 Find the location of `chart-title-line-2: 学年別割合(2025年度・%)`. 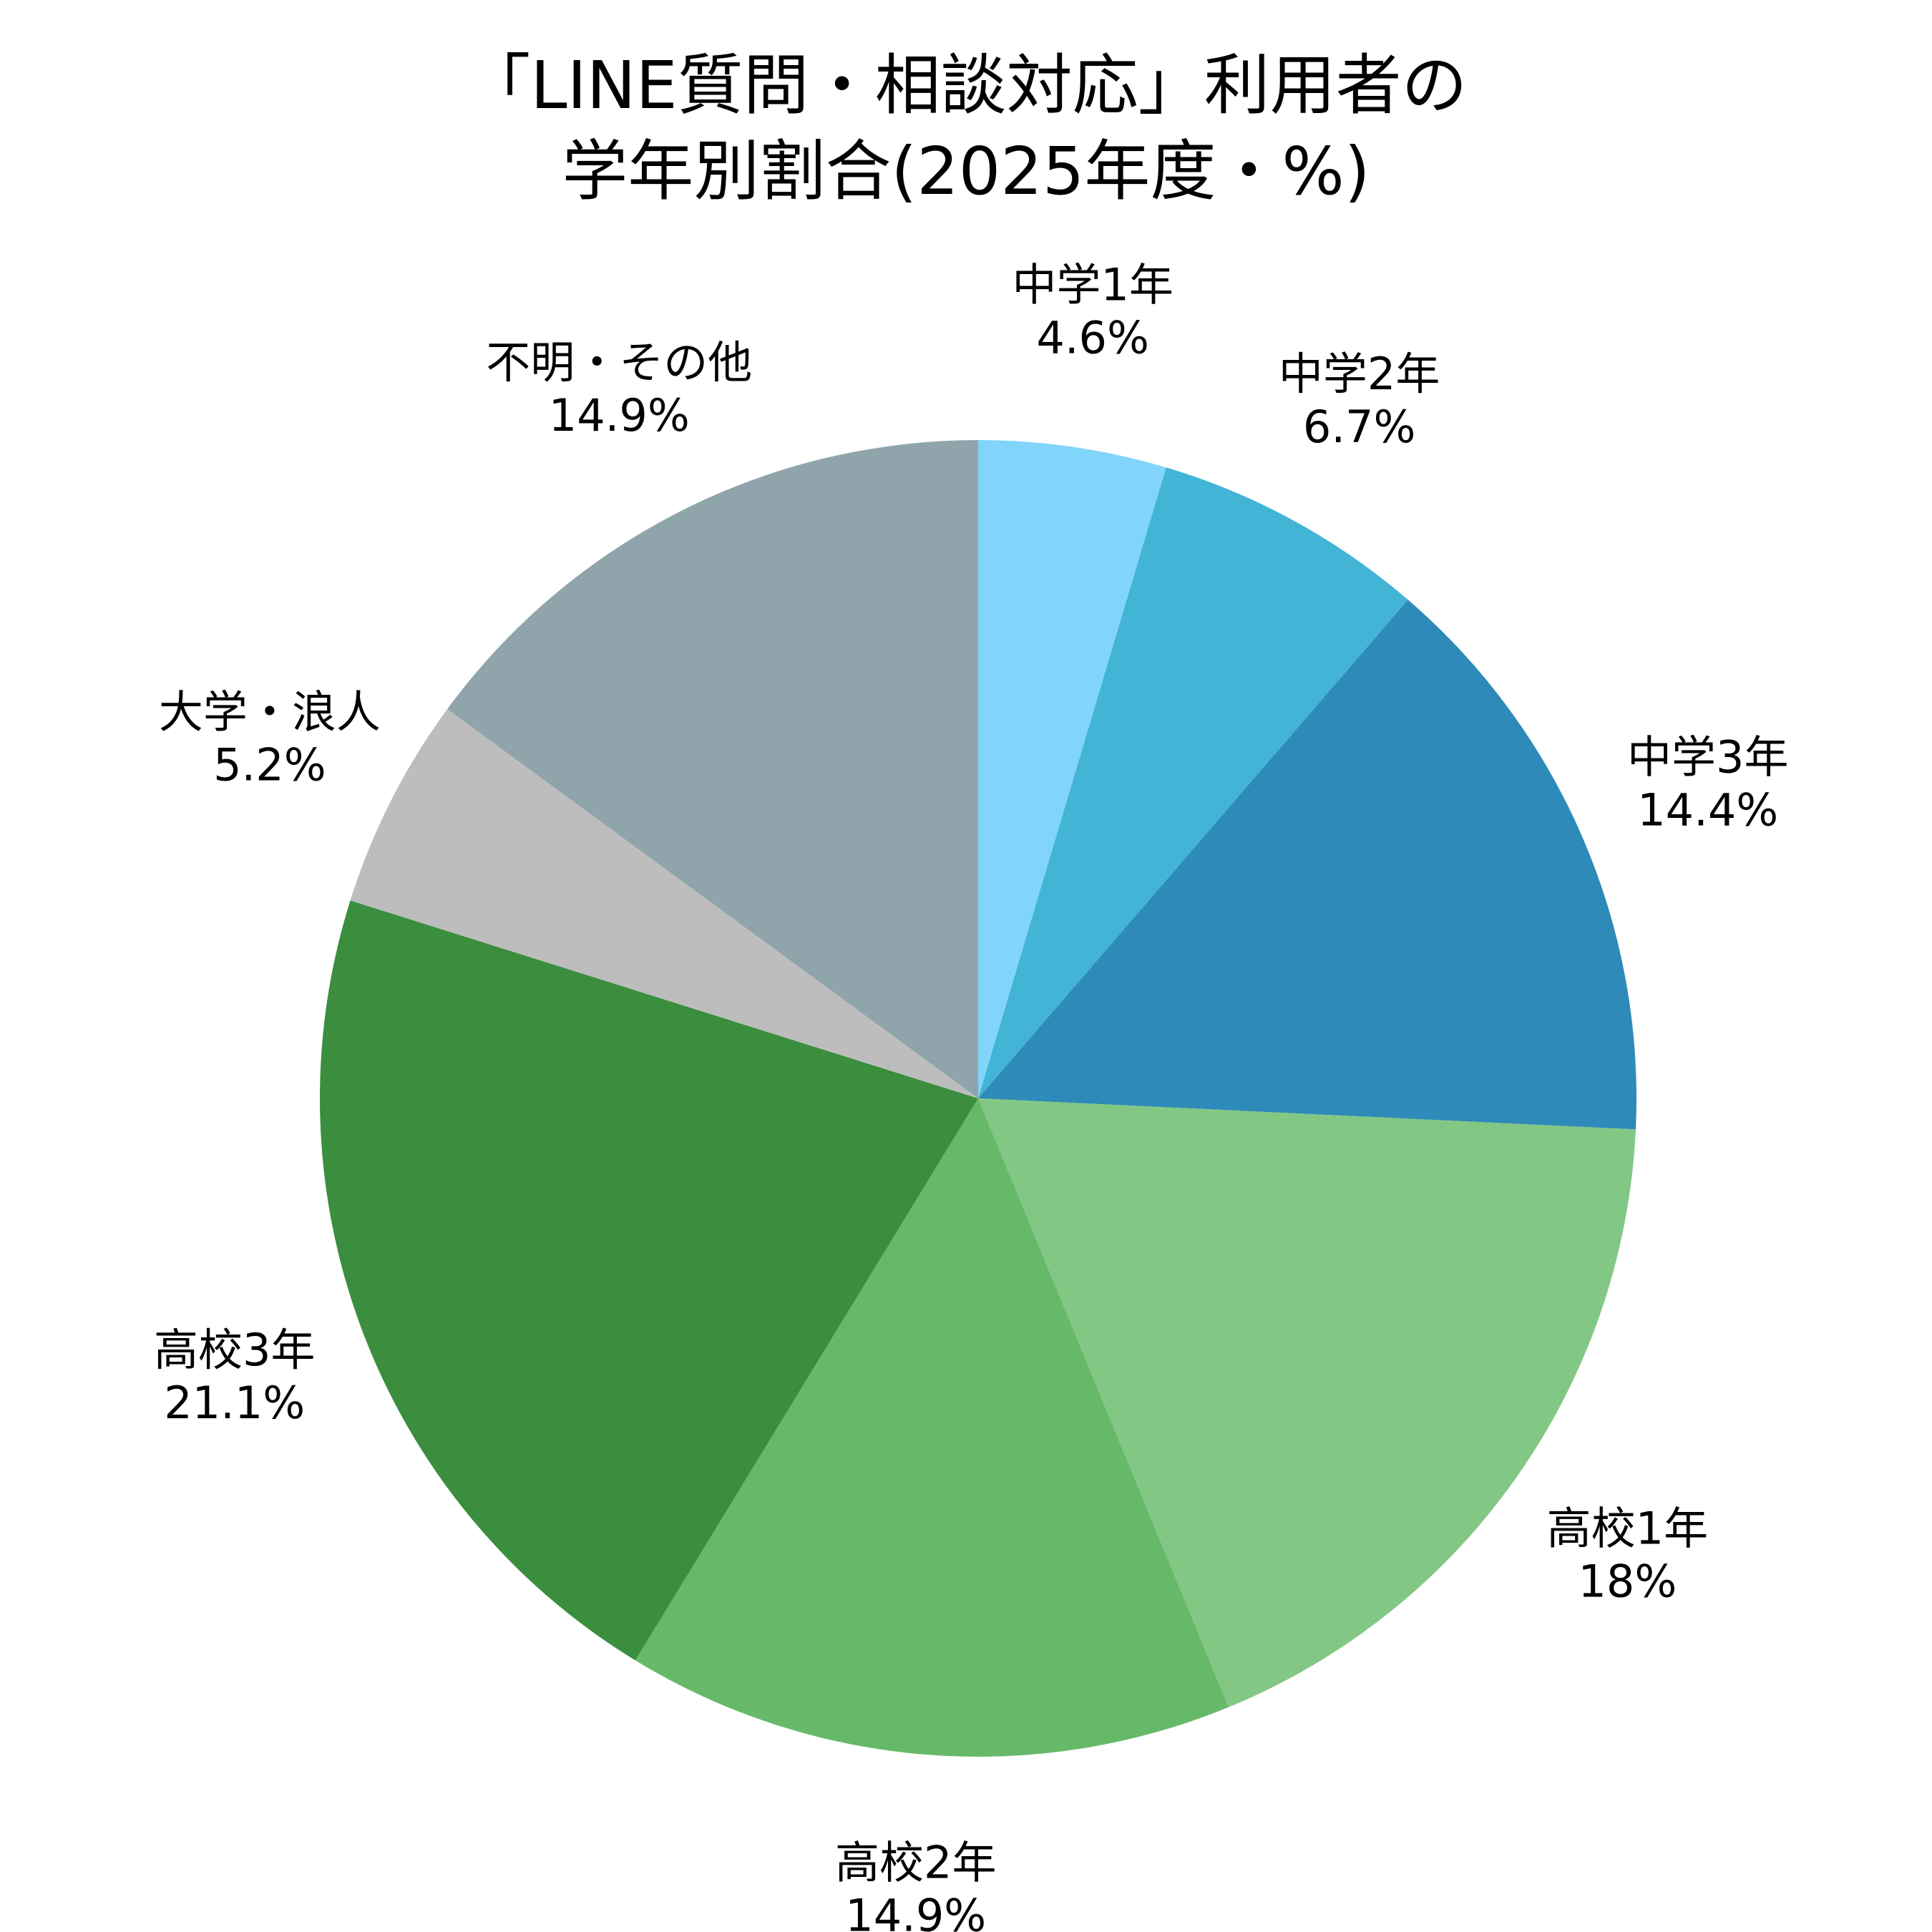

chart-title-line-2: 学年別割合(2025年度・%) is located at coordinates (966, 171).